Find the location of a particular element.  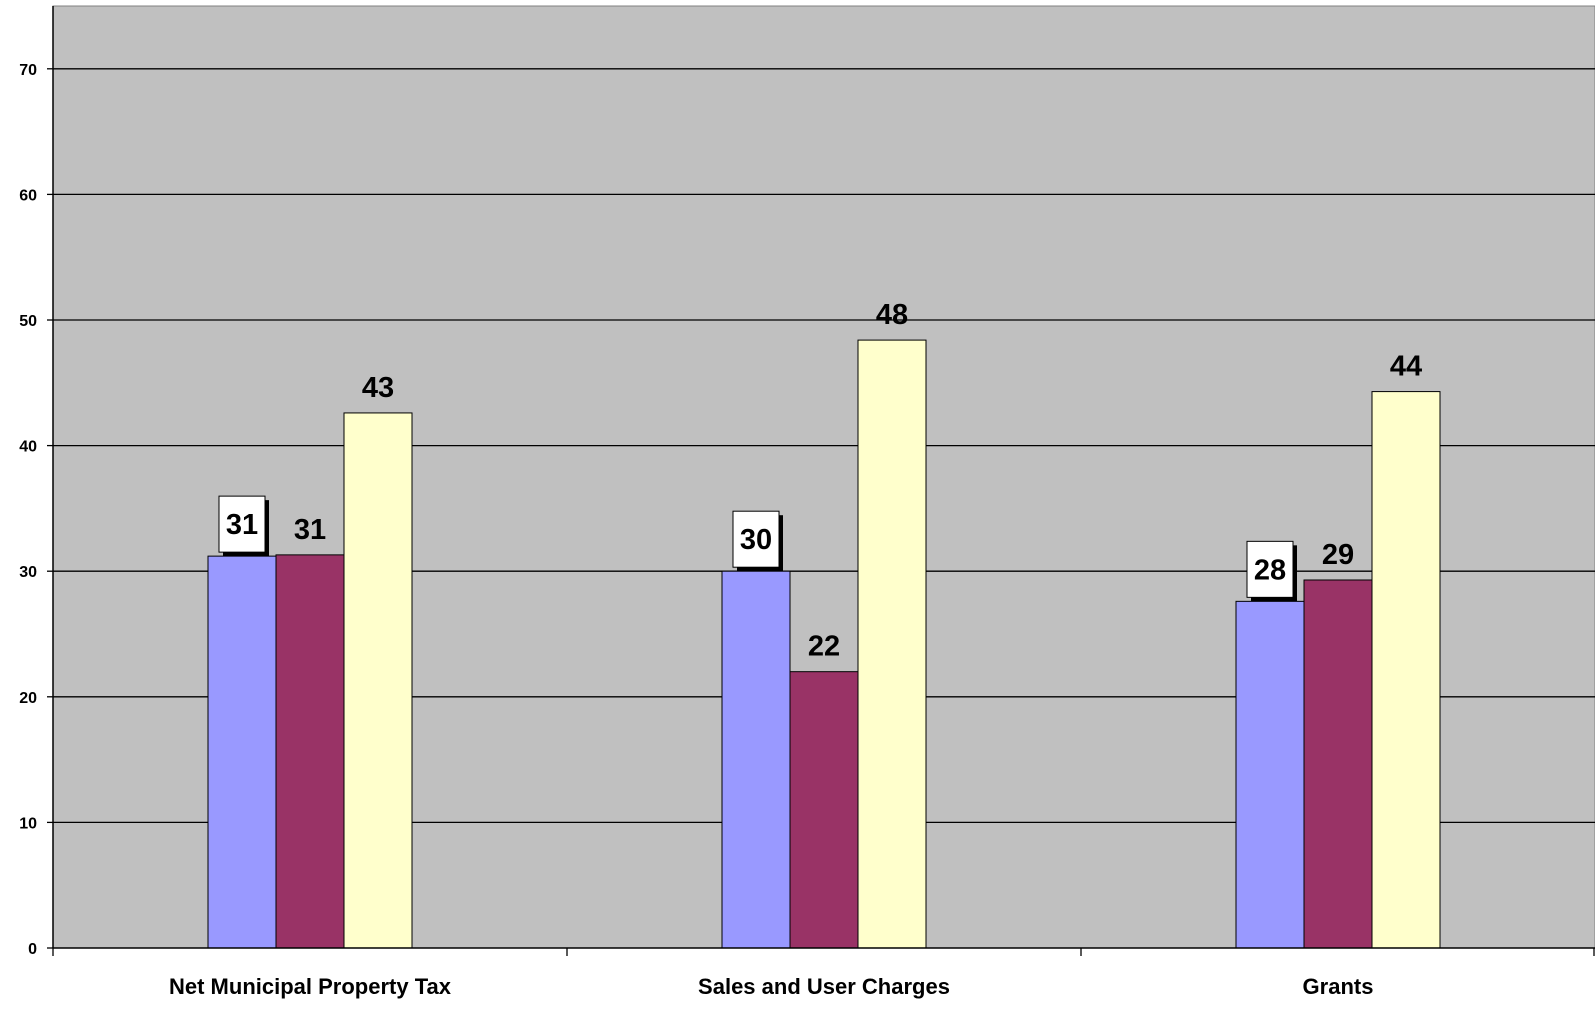

data-label: 48 is located at coordinates (892, 315).